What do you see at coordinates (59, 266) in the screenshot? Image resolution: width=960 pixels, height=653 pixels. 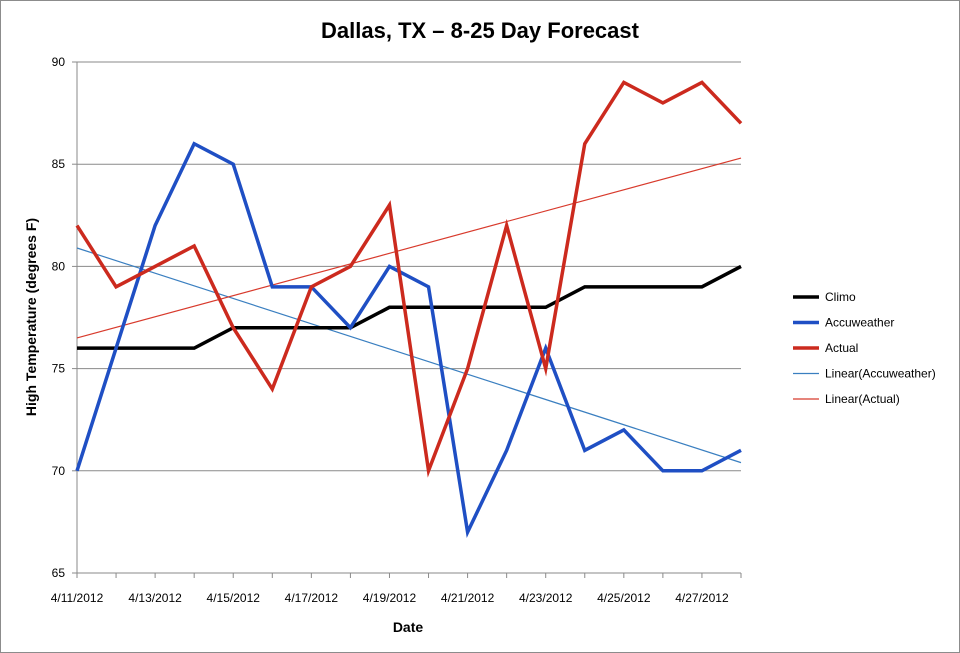 I see `y-tick-label: 80` at bounding box center [59, 266].